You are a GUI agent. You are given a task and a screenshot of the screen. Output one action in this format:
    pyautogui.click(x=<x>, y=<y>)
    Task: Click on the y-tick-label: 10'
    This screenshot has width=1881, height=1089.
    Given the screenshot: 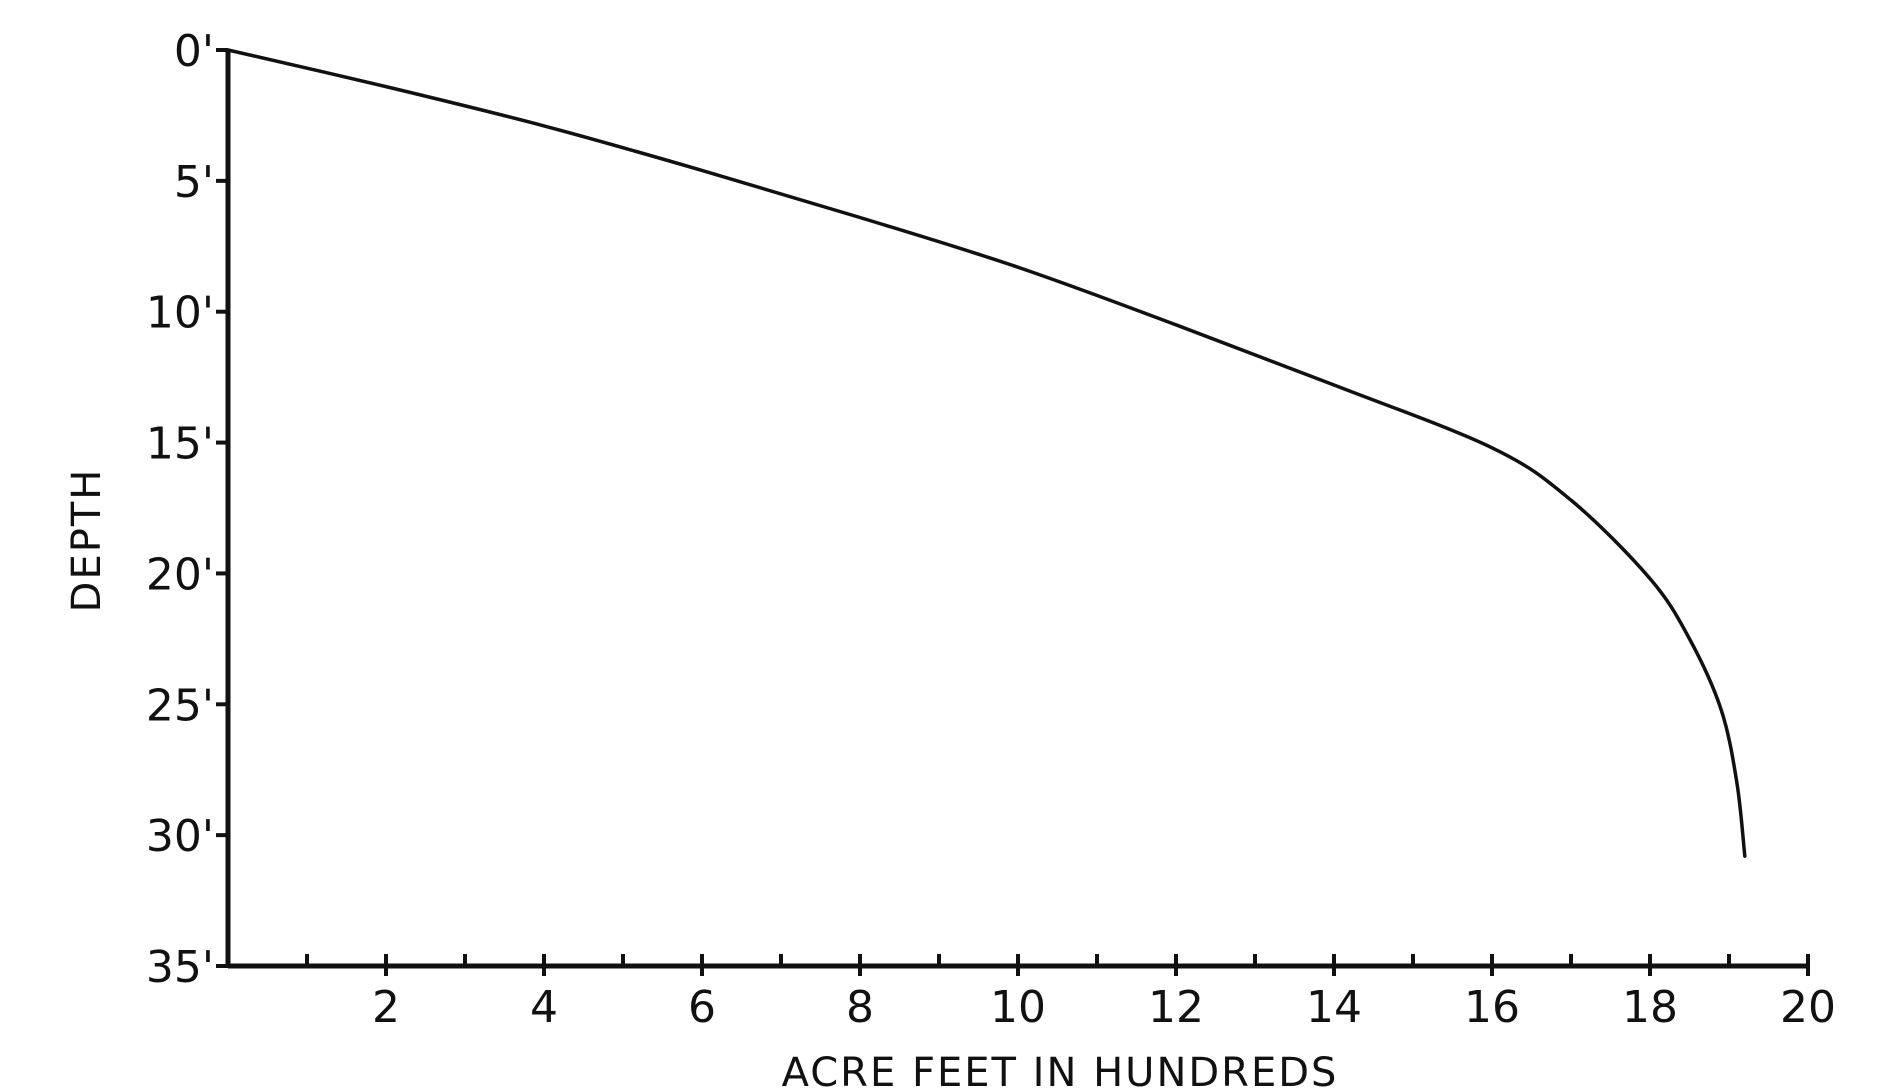 What is the action you would take?
    pyautogui.click(x=180, y=313)
    